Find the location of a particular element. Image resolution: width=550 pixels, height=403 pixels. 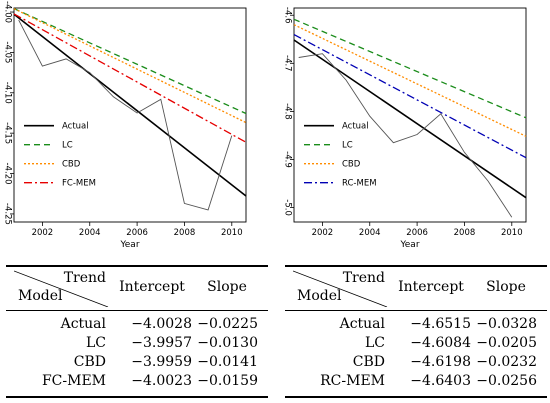

table-row-slope: −0.0225 is located at coordinates (227, 324).